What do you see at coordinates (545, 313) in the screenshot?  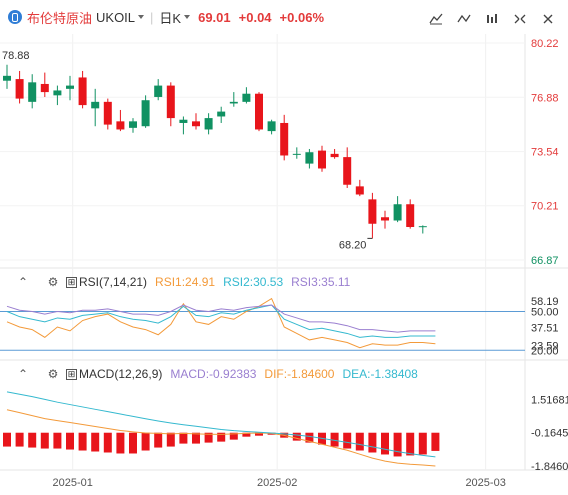 I see `rsi-tick-label: 50.00` at bounding box center [545, 313].